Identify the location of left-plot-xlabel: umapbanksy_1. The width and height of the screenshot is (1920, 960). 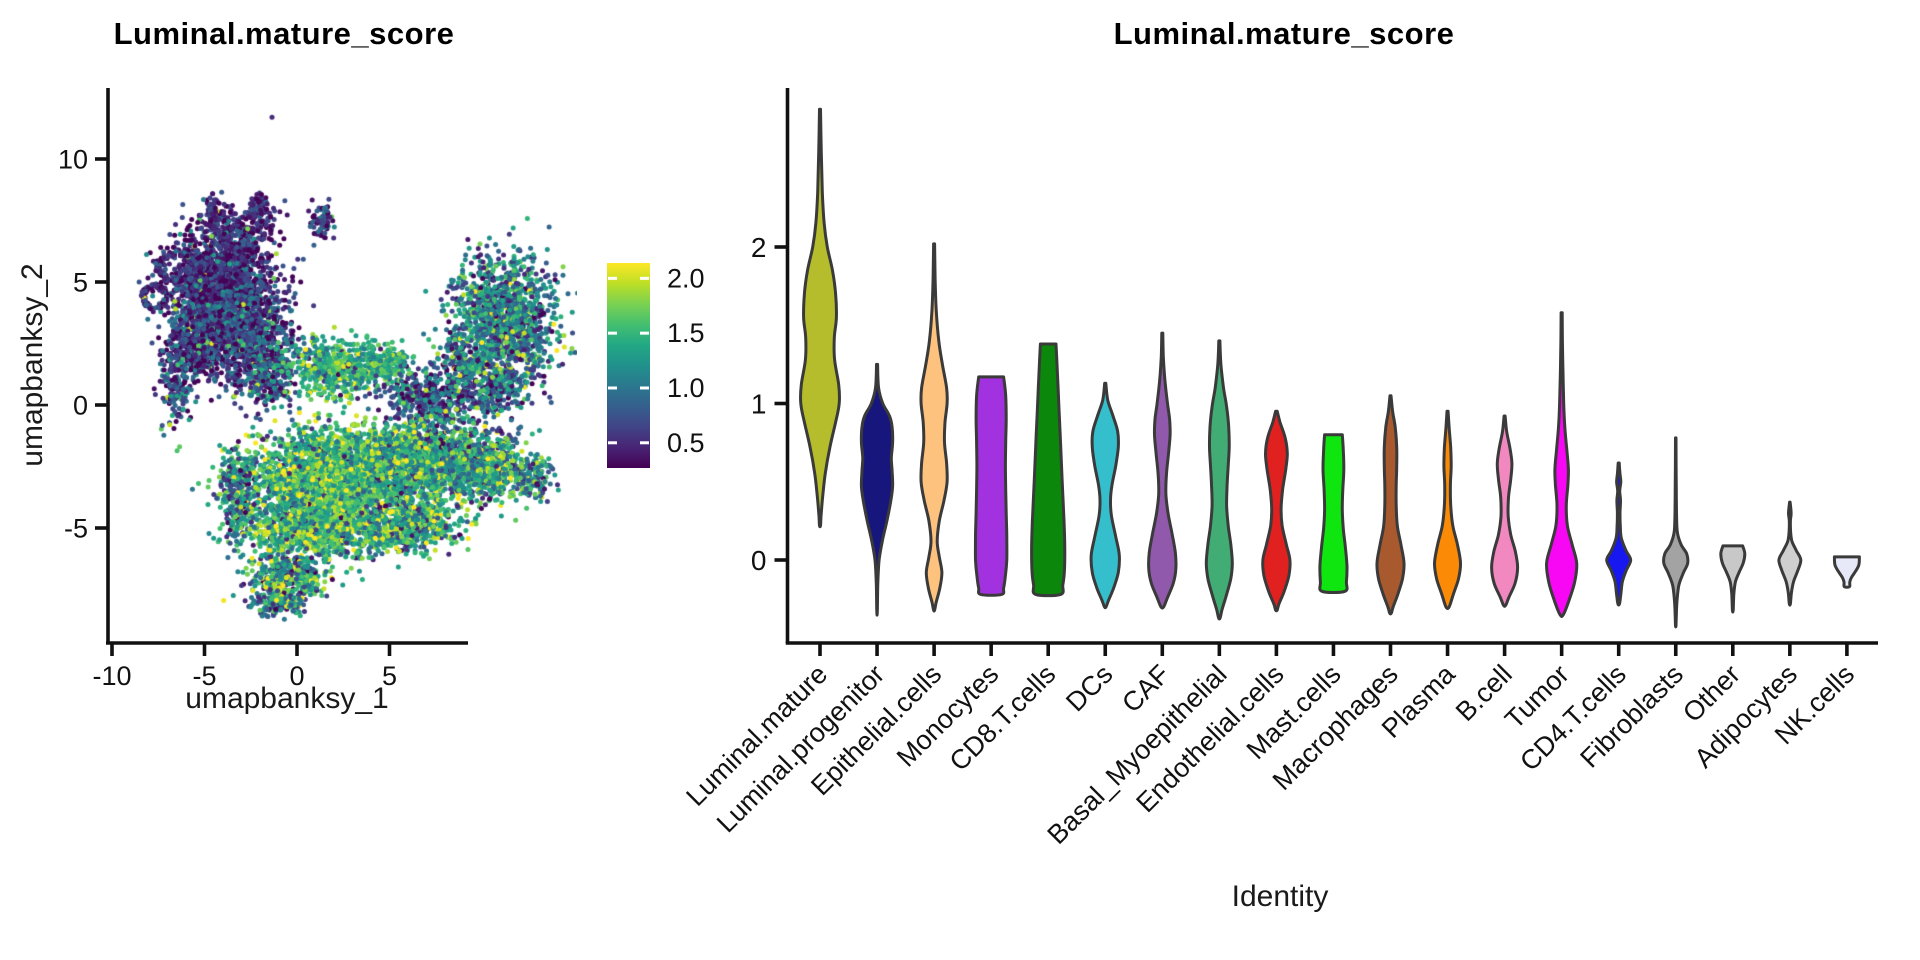
(287, 698).